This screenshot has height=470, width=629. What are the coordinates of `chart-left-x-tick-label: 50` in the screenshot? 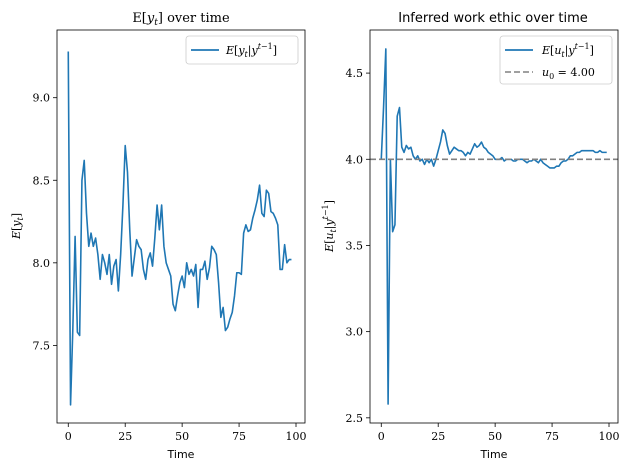 It's located at (182, 436).